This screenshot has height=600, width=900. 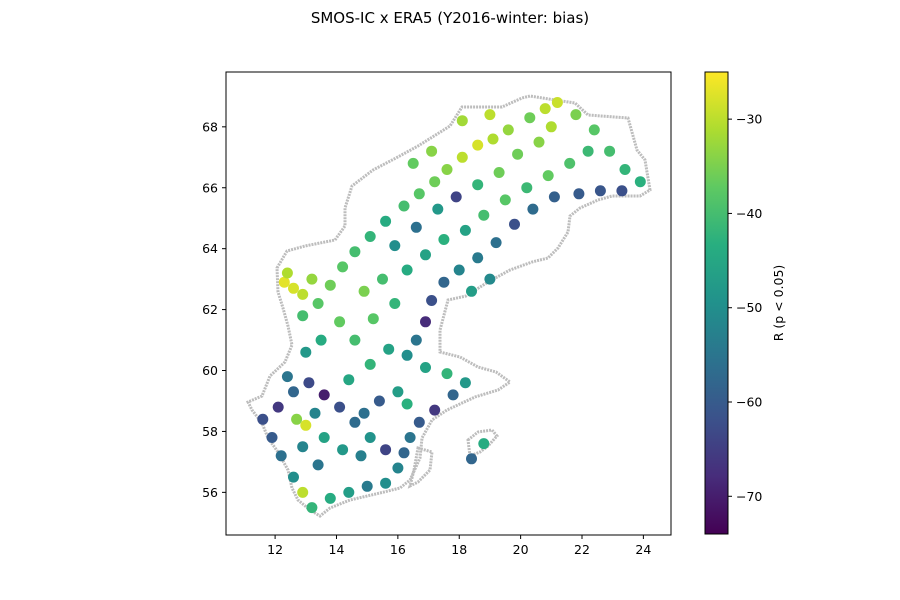 I want to click on x-tick-label-3: 18, so click(x=459, y=549).